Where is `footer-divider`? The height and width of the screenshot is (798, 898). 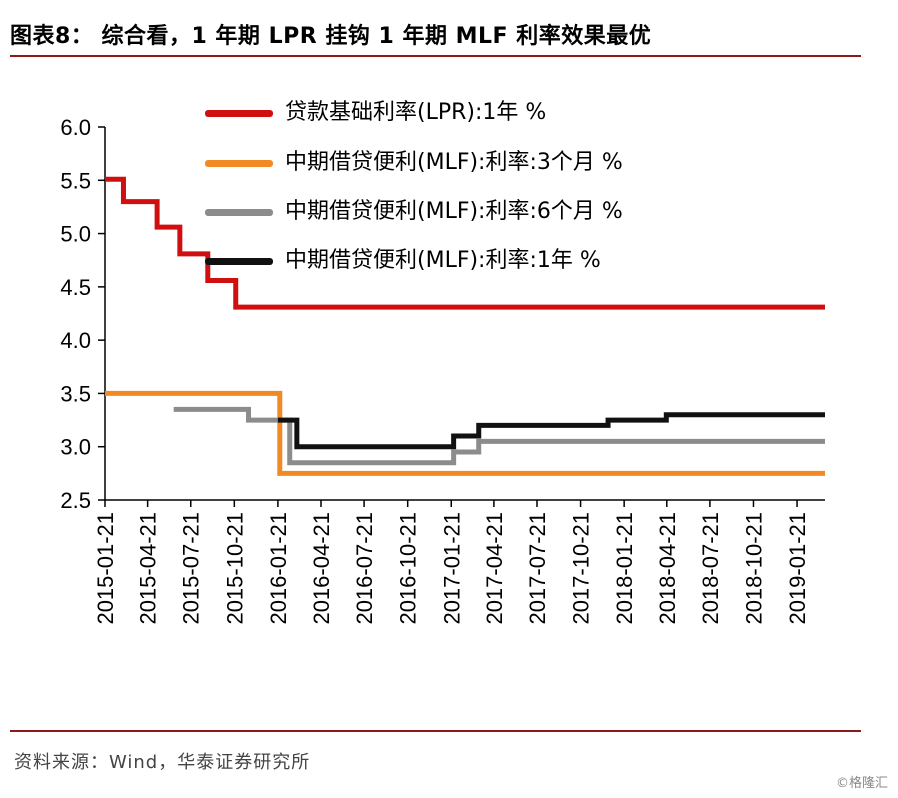 footer-divider is located at coordinates (435, 731).